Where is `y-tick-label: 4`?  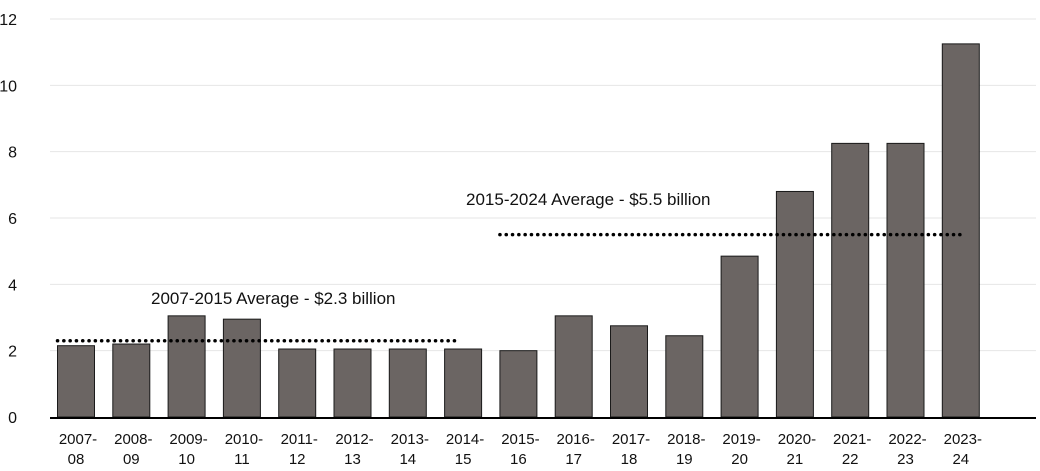
y-tick-label: 4 is located at coordinates (12, 285).